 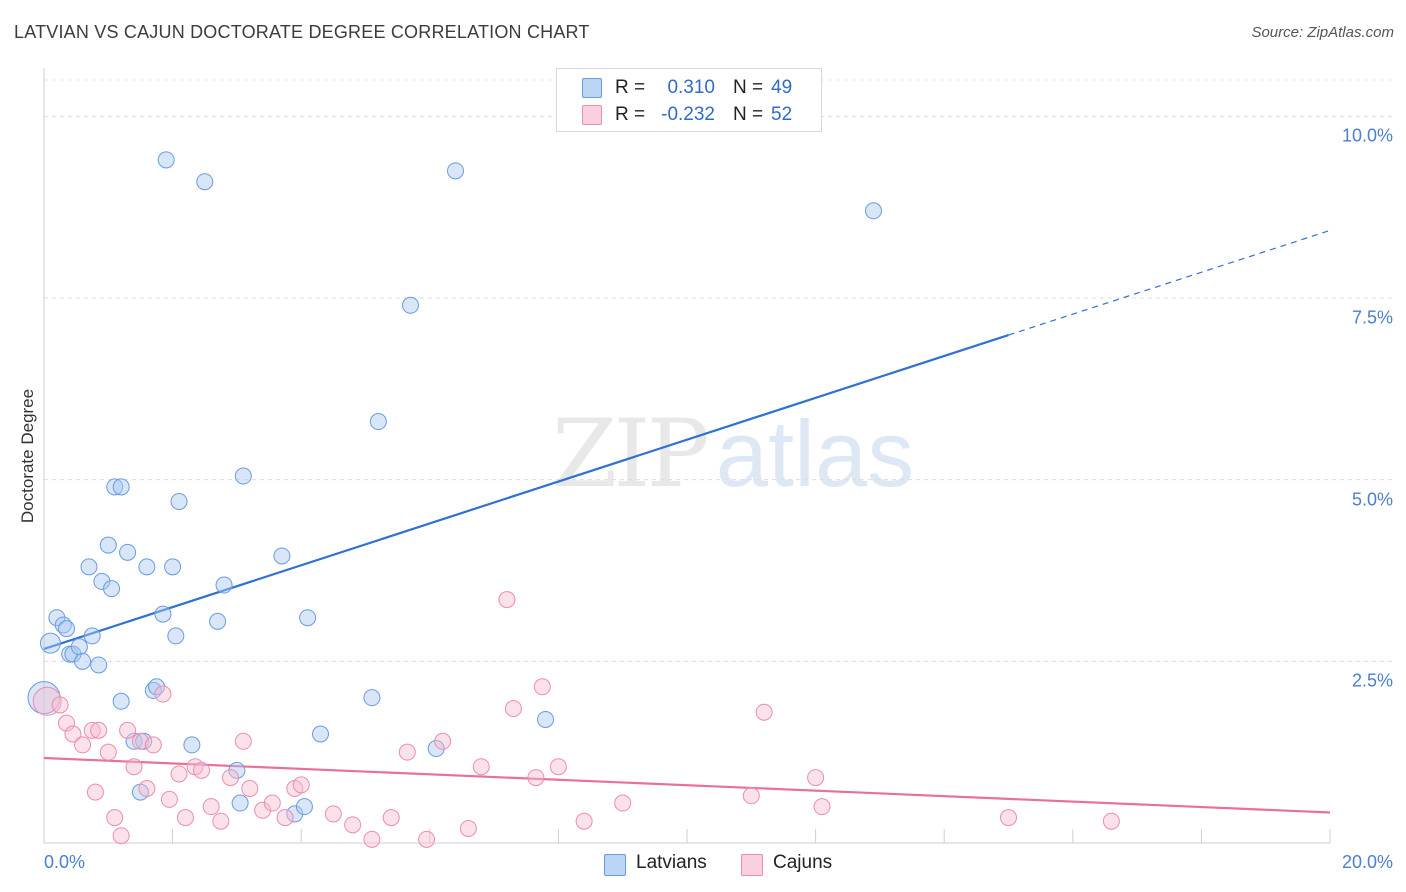 What do you see at coordinates (631, 454) in the screenshot?
I see `watermark-zip: ZIP` at bounding box center [631, 454].